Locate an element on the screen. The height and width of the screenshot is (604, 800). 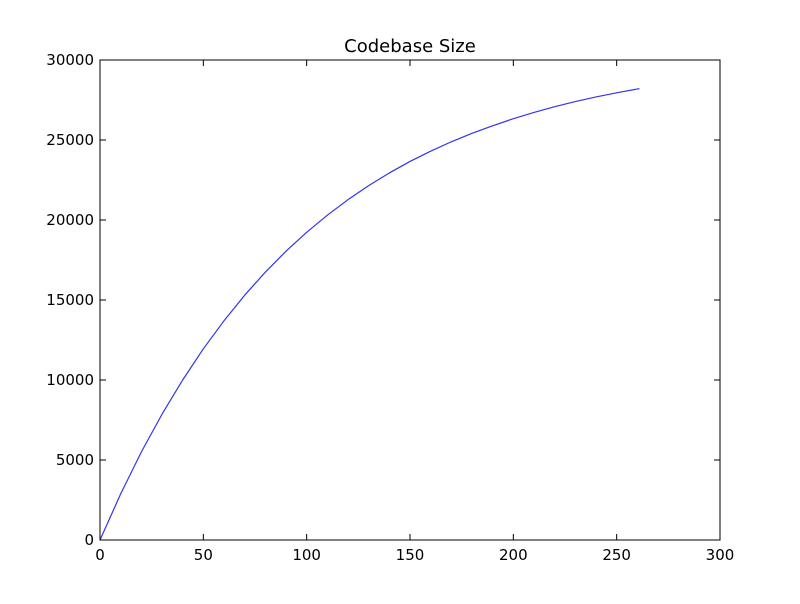
y-tick-label: 25000 is located at coordinates (70, 140).